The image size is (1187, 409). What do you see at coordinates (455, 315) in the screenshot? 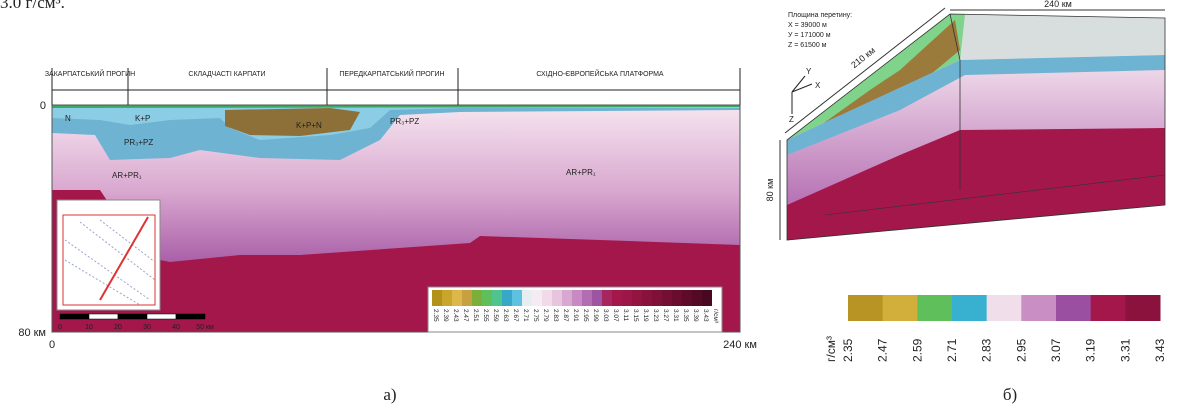
I see `legend-tick: 2.43` at bounding box center [455, 315].